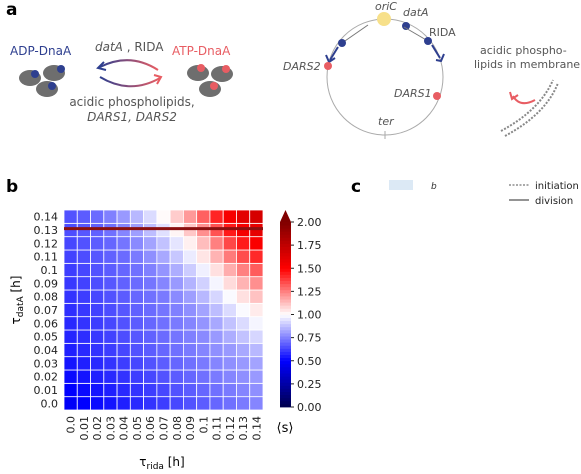 The width and height of the screenshot is (581, 474). Describe the element at coordinates (437, 96) in the screenshot. I see `dars1-site` at that location.